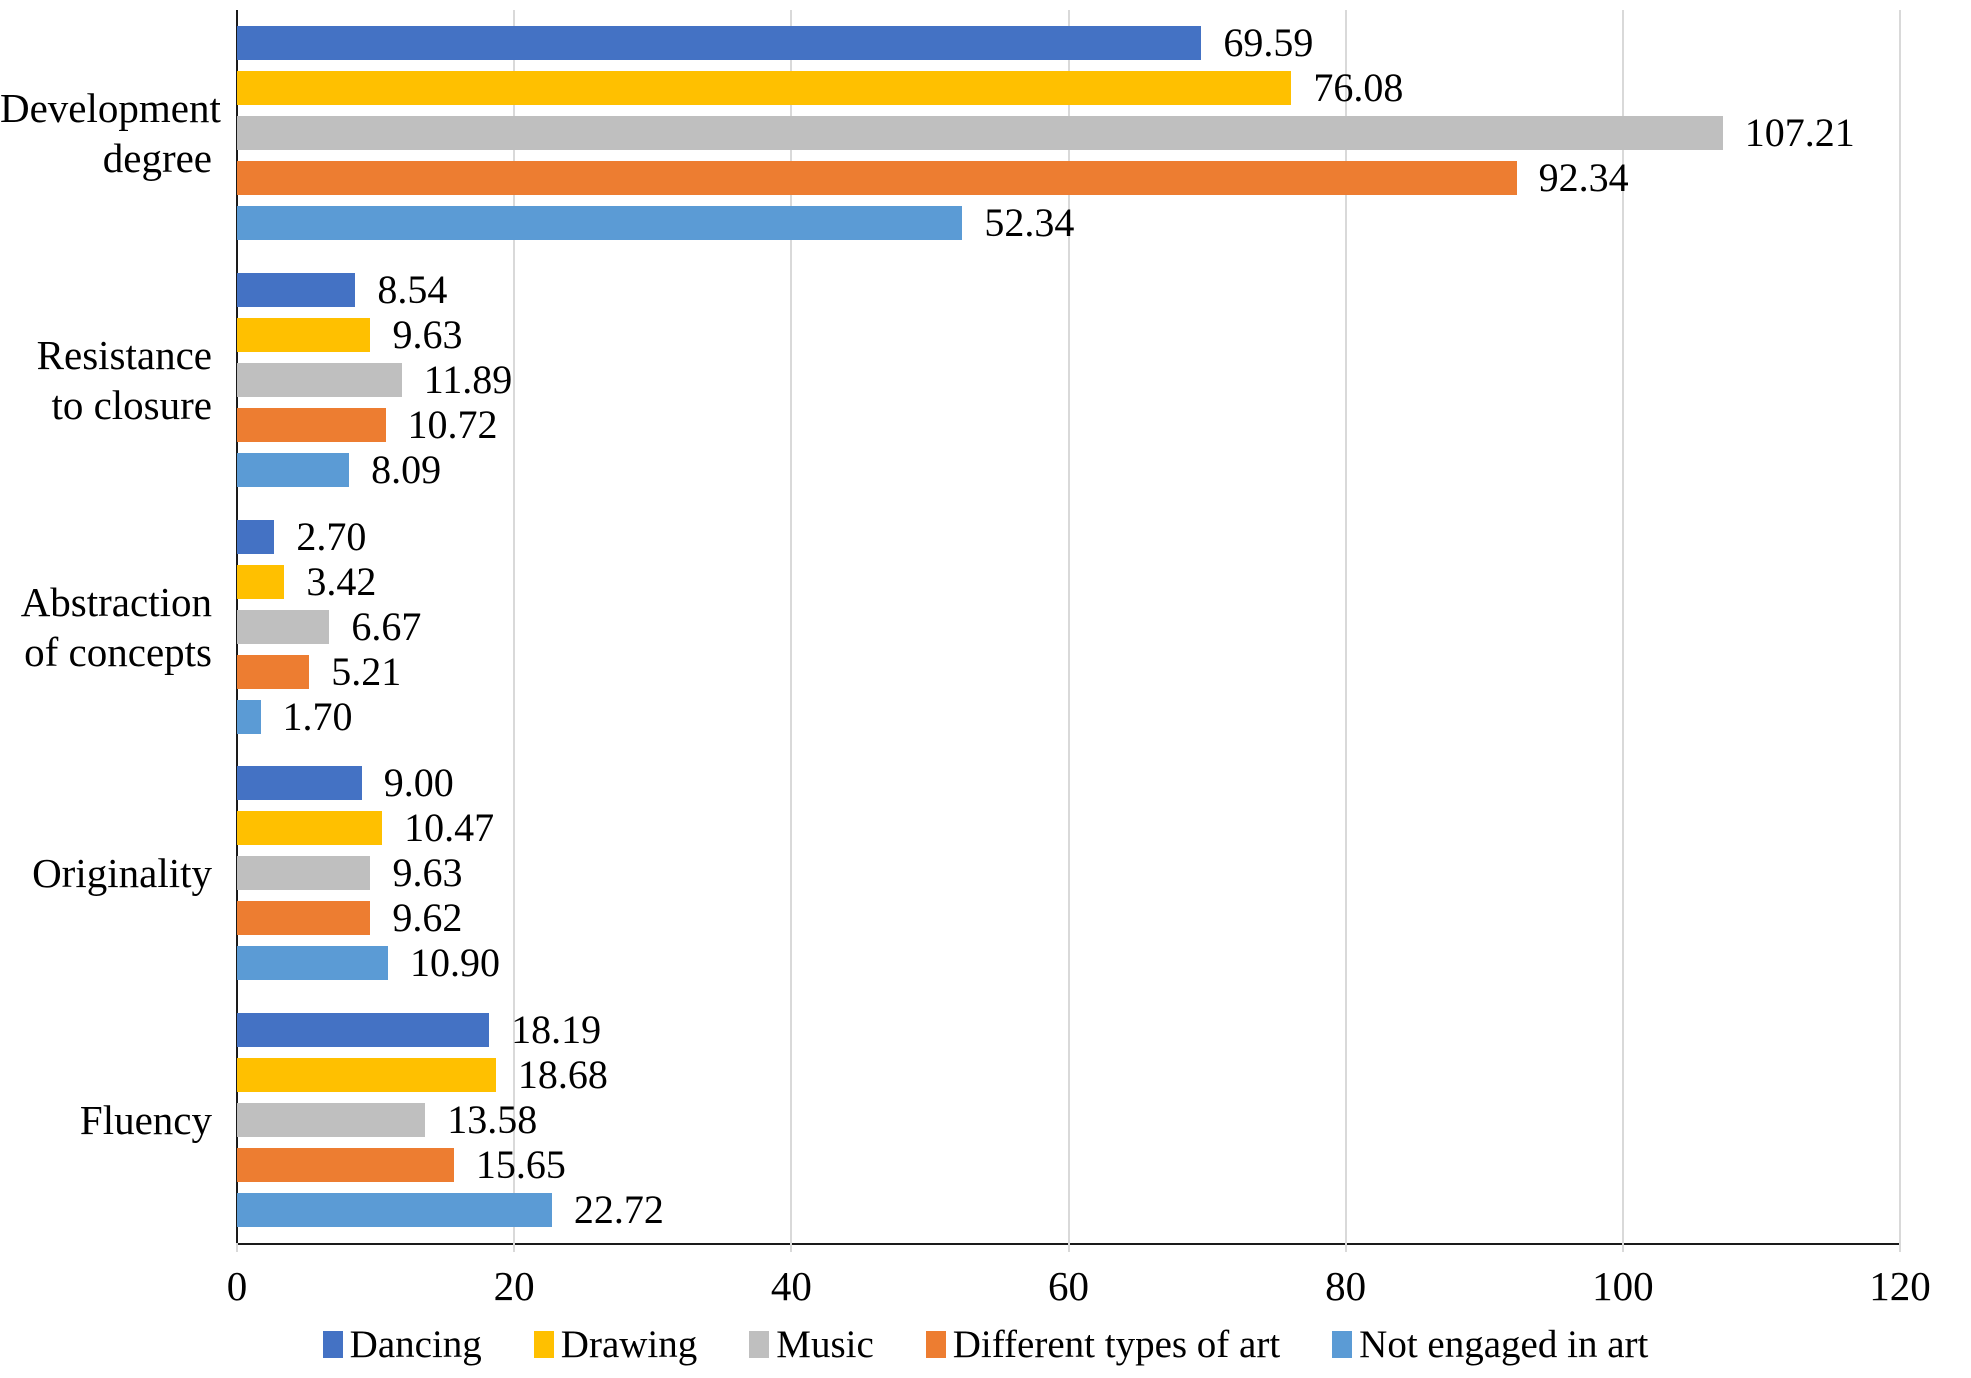 The width and height of the screenshot is (1971, 1378). What do you see at coordinates (116, 626) in the screenshot?
I see `category-label: Abstraction of concepts` at bounding box center [116, 626].